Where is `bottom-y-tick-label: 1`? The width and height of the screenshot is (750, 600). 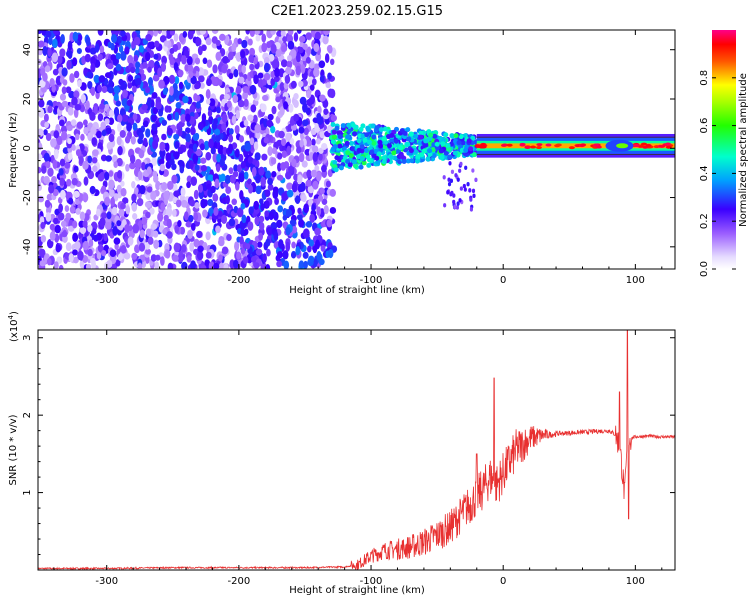
bottom-y-tick-label: 1 is located at coordinates (27, 492).